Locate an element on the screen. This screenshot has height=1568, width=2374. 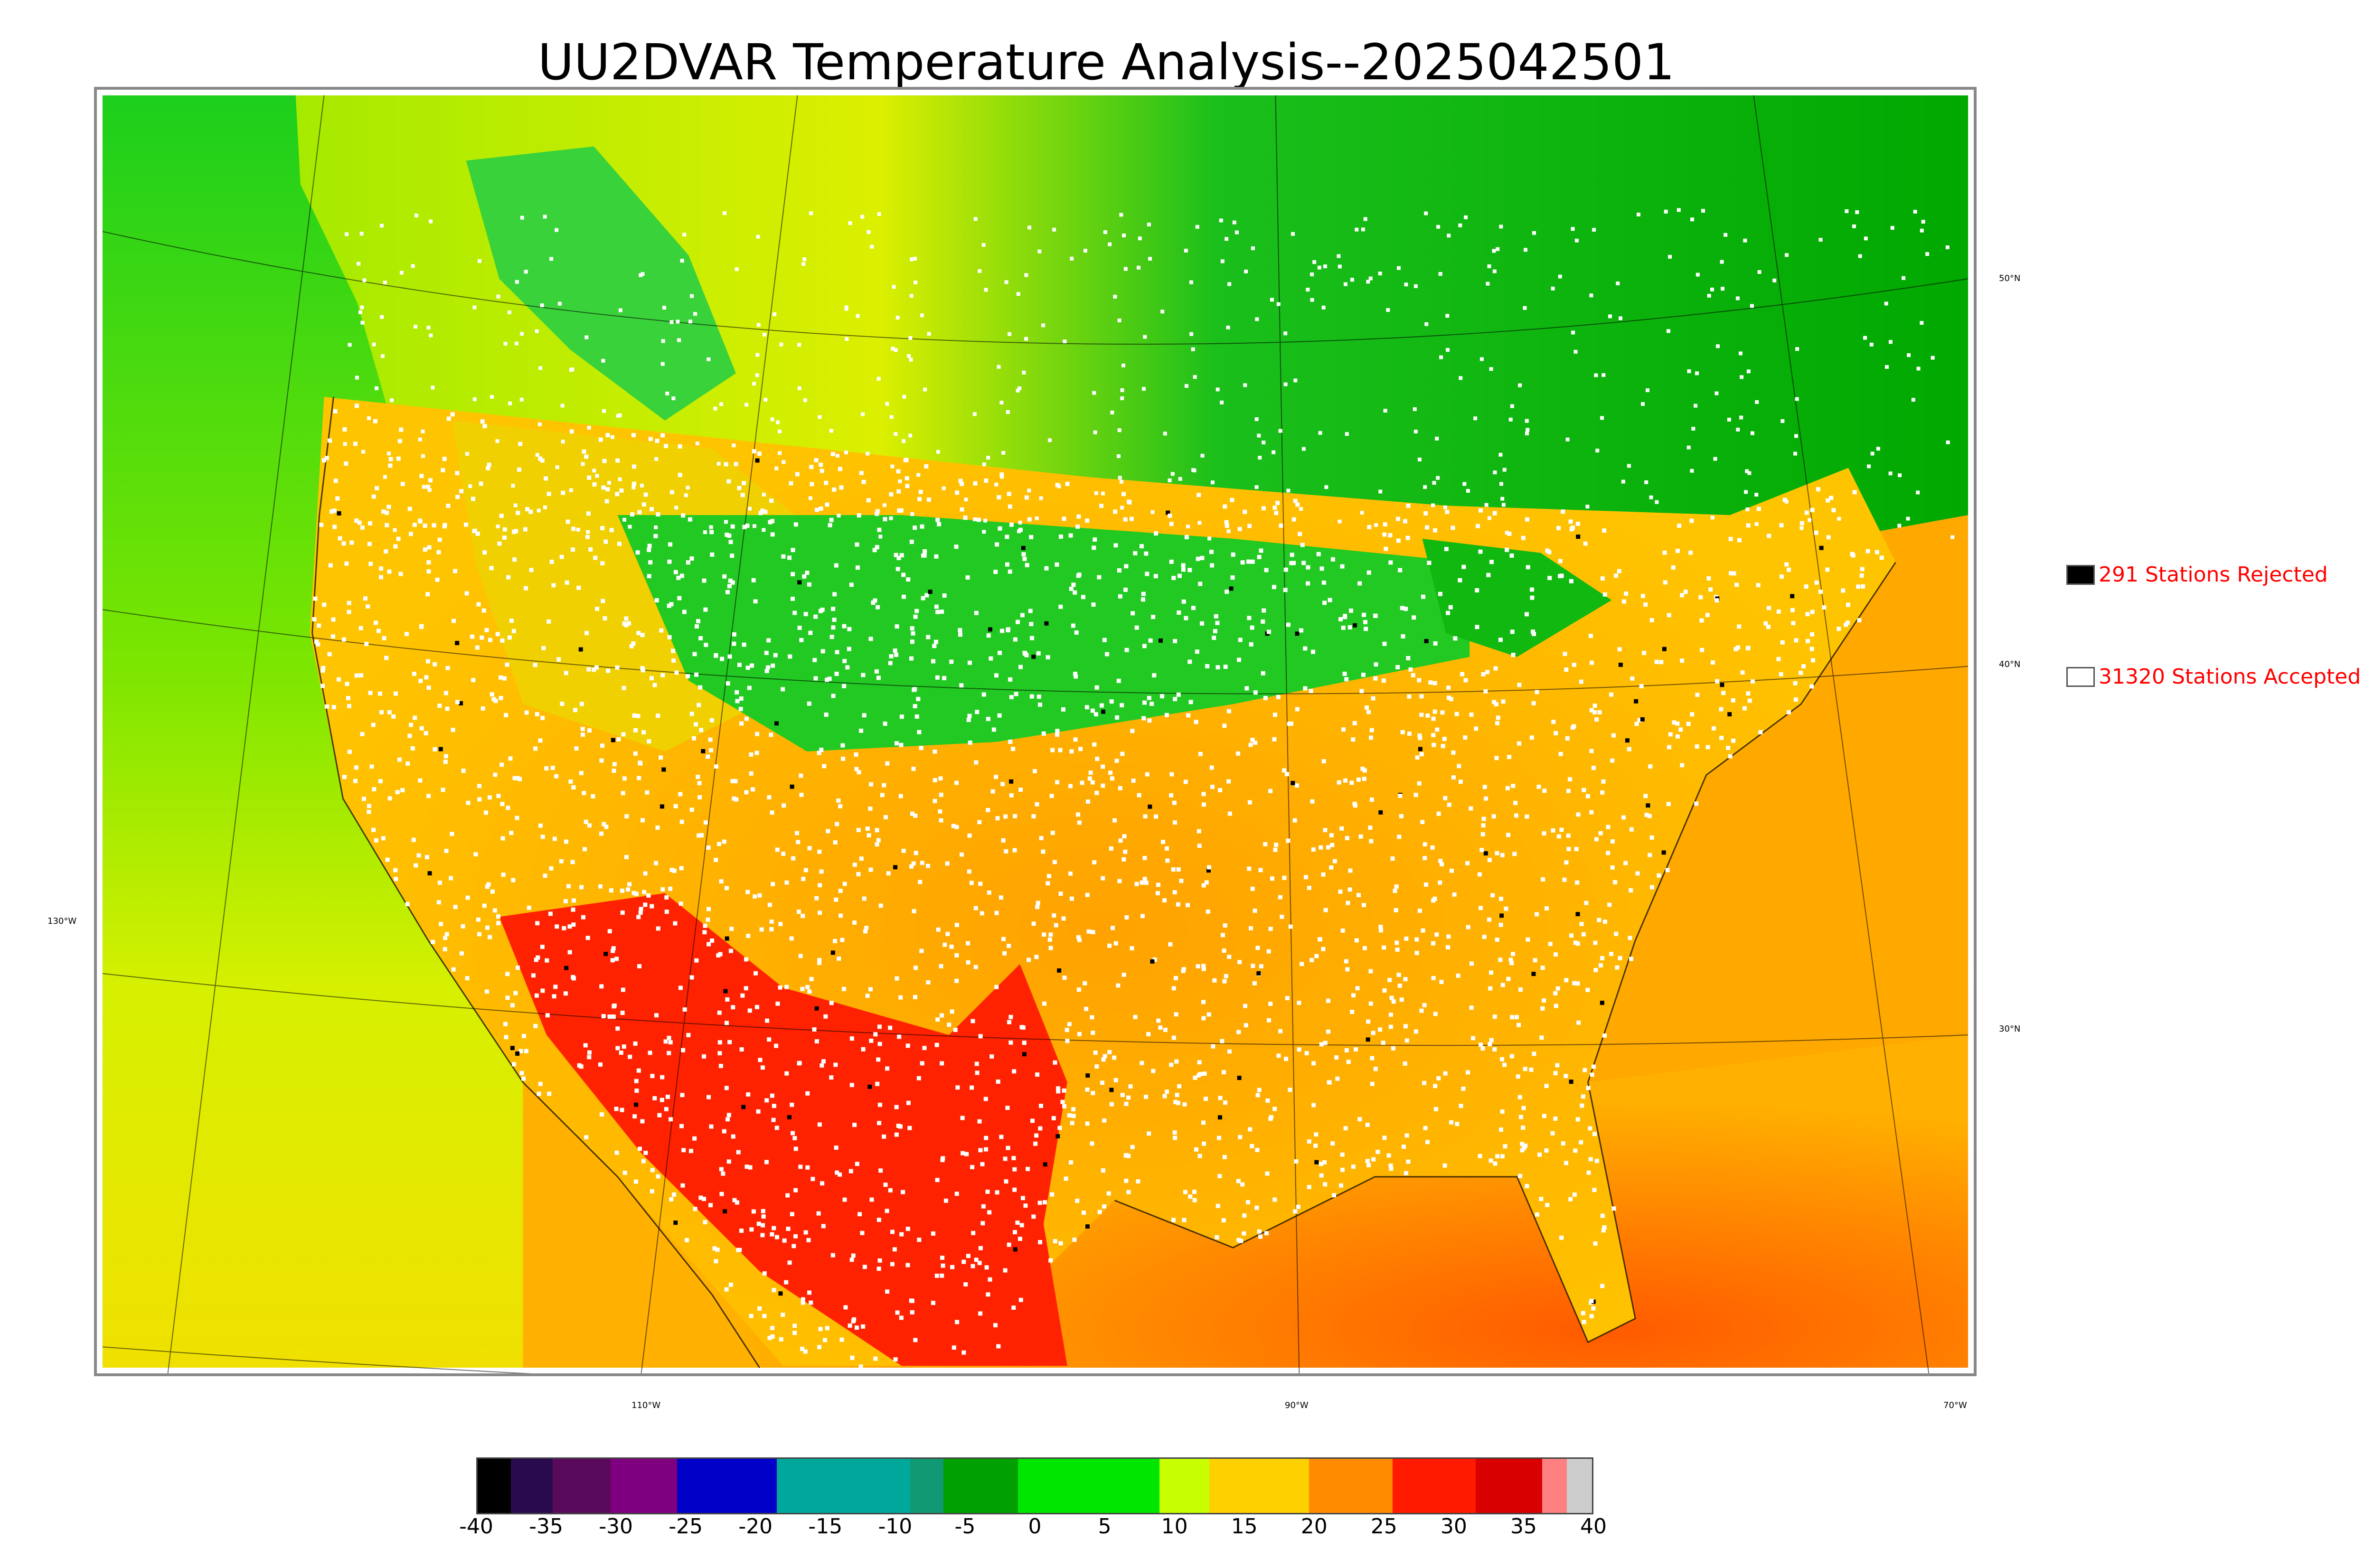
station-rejected-marker is located at coordinates (1420, 749).